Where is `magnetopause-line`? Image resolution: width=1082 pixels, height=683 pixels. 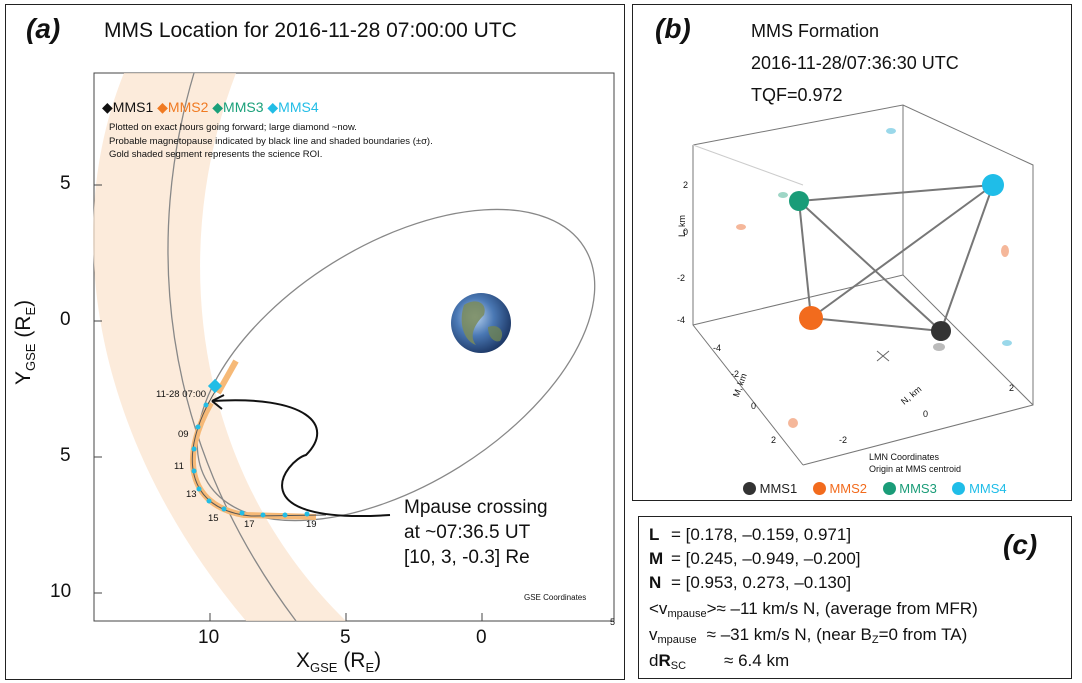 magnetopause-line is located at coordinates (232, 347).